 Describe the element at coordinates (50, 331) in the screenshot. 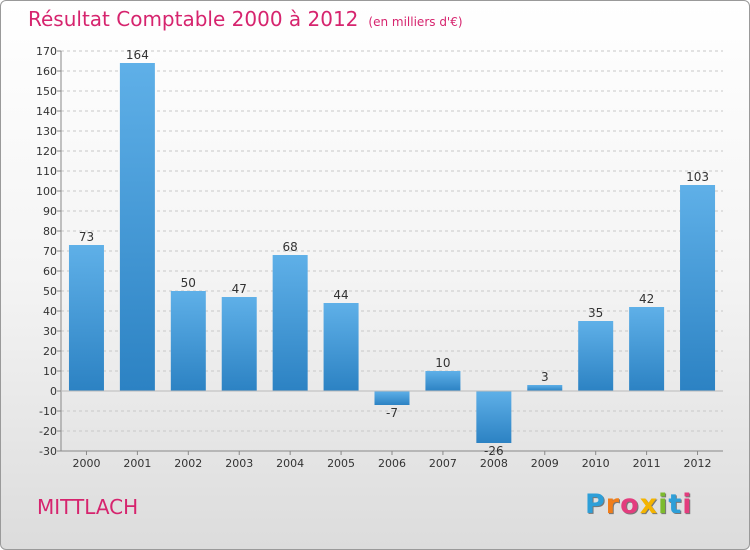

I see `y-tick-label: 30` at that location.